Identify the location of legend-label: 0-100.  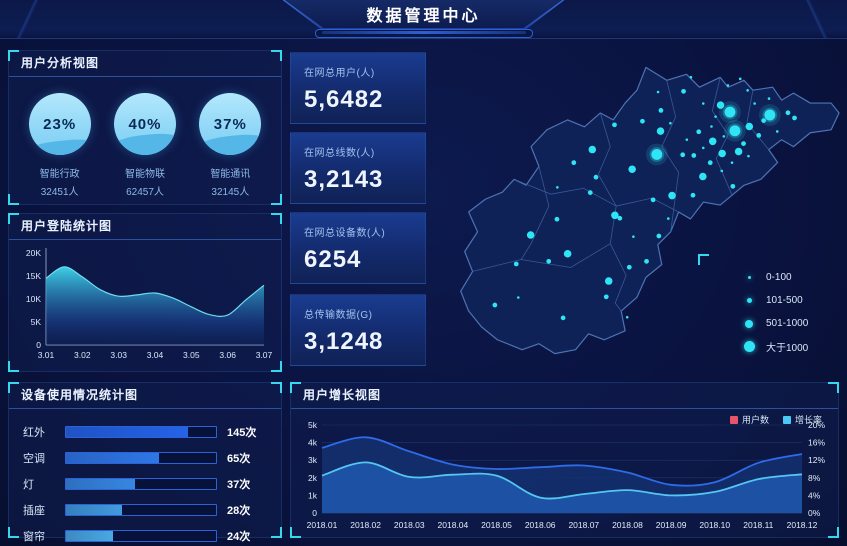
(779, 277).